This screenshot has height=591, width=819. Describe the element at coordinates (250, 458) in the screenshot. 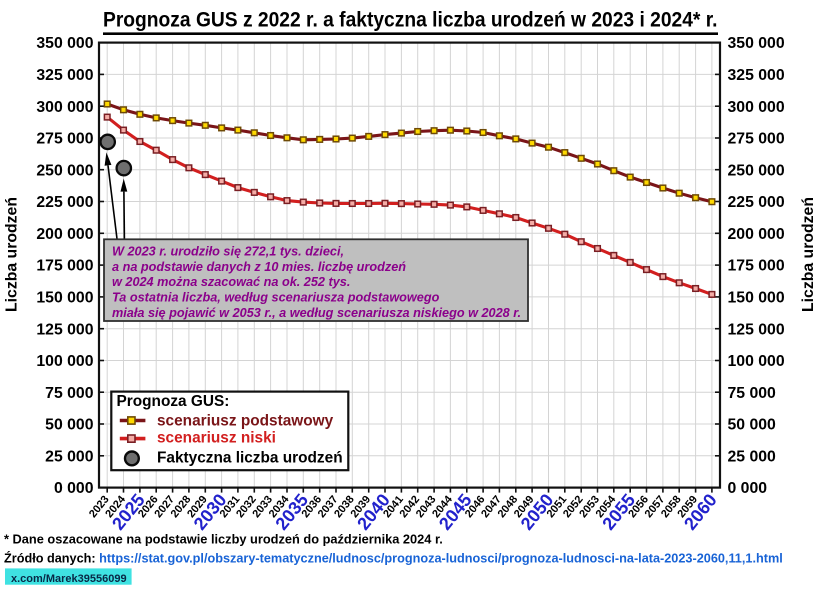

I see `svg-text: Faktyczna liczba urodzeń` at that location.